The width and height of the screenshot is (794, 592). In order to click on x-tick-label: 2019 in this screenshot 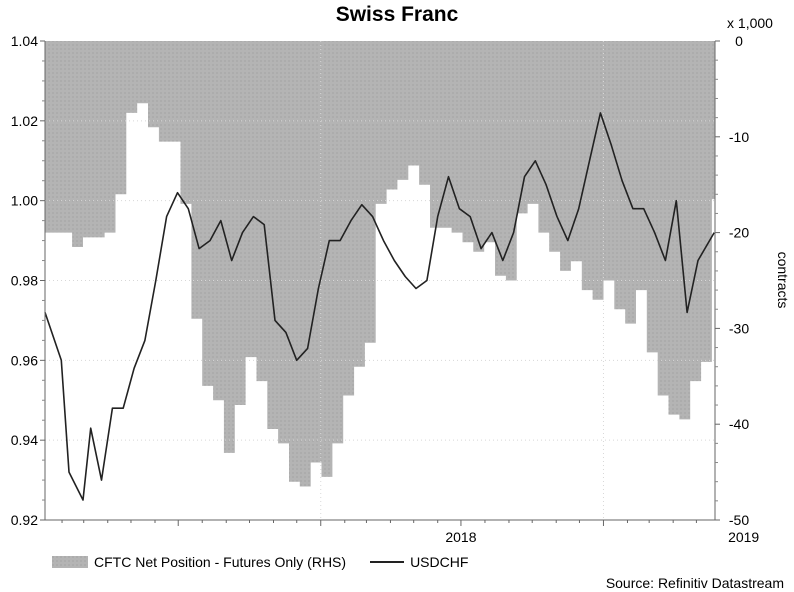, I will do `click(743, 537)`.